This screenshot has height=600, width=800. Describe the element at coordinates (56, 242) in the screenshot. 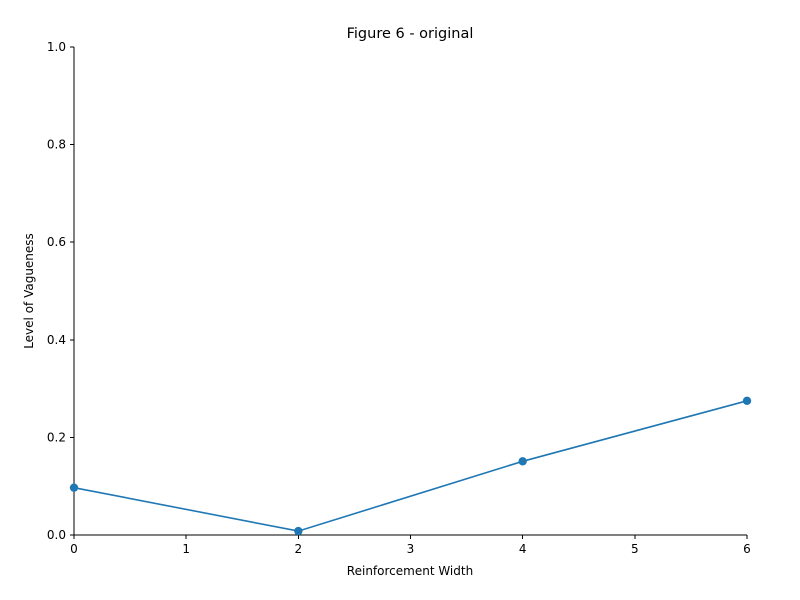

I see `y-tick-label: 0.6` at that location.